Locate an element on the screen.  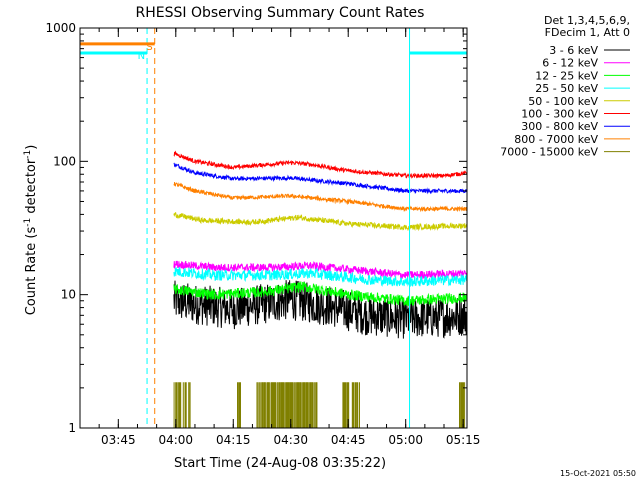
x-tick-label: 03:45 is located at coordinates (118, 440).